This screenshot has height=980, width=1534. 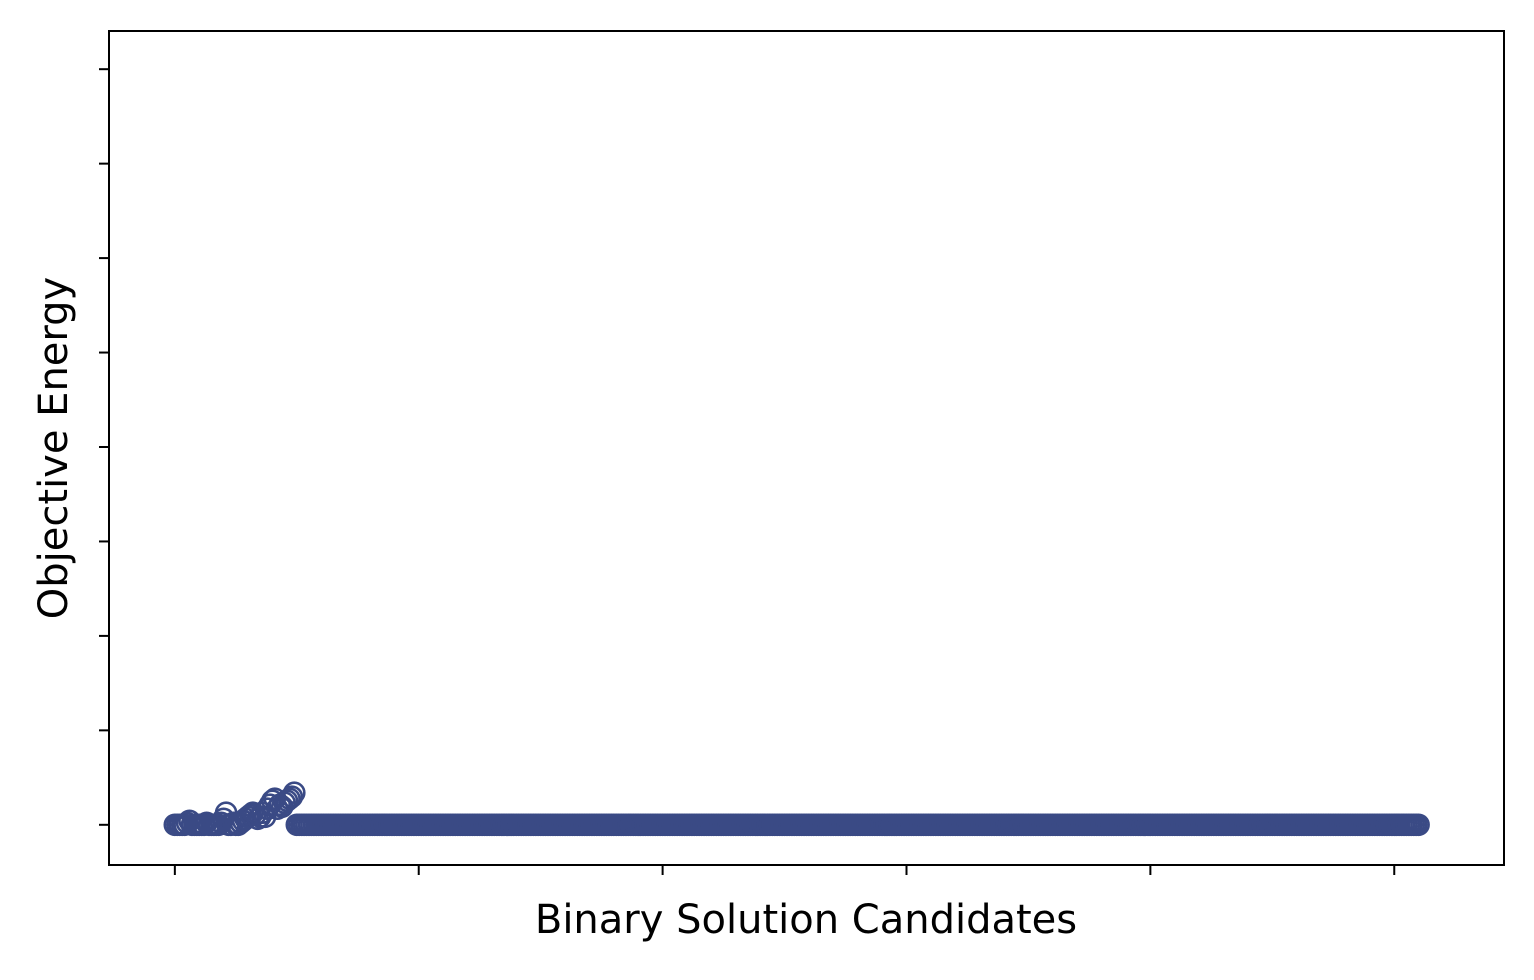 I want to click on points-layer, so click(x=796, y=809).